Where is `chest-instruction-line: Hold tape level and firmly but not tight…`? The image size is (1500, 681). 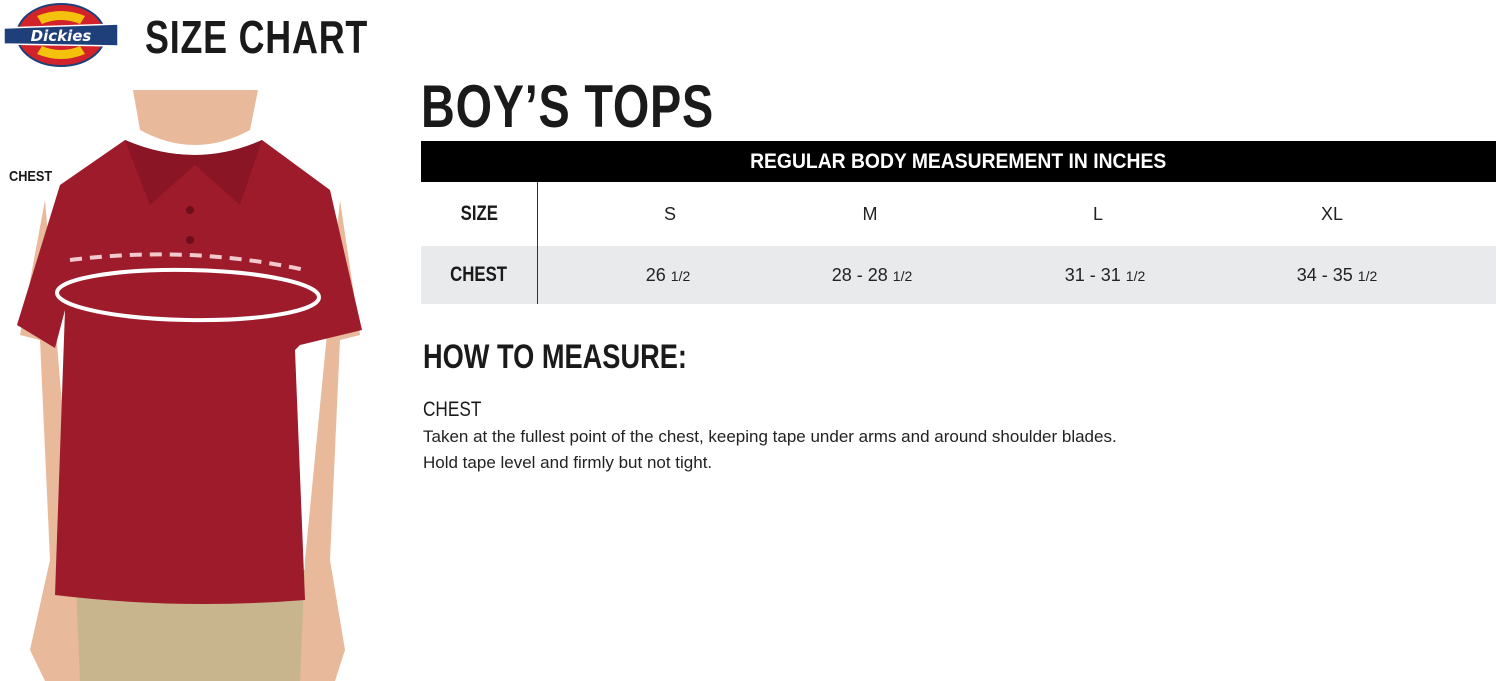
chest-instruction-line: Hold tape level and firmly but not tight… is located at coordinates (568, 462).